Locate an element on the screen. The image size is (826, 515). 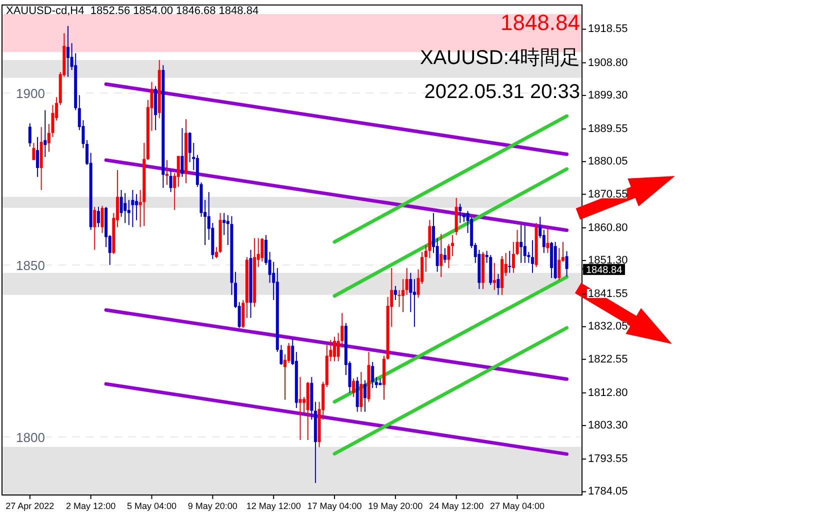
y-tick-label: 1908.80 is located at coordinates (608, 62).